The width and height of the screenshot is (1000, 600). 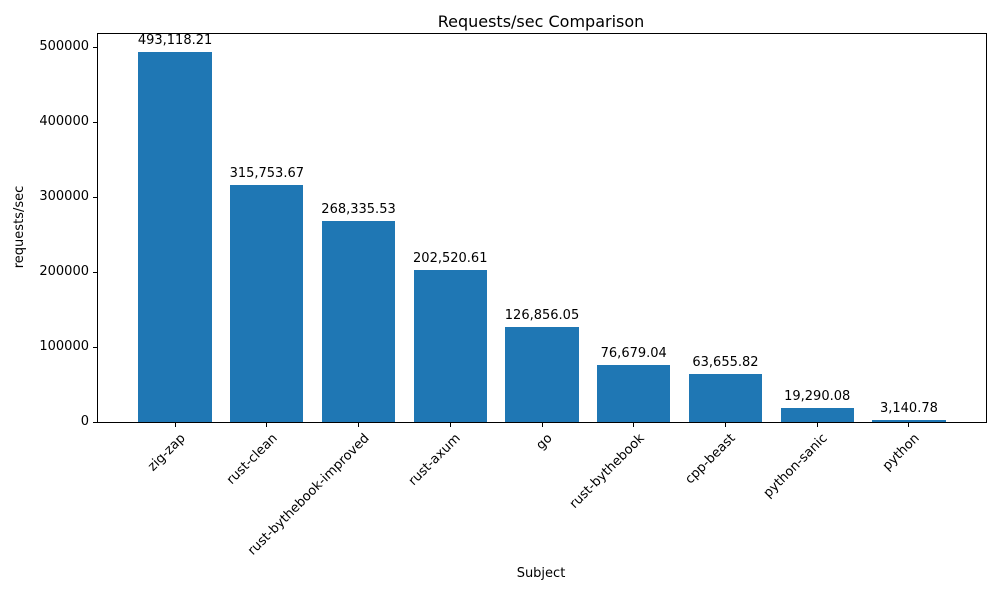 What do you see at coordinates (64, 197) in the screenshot?
I see `y-tick-label: 300000` at bounding box center [64, 197].